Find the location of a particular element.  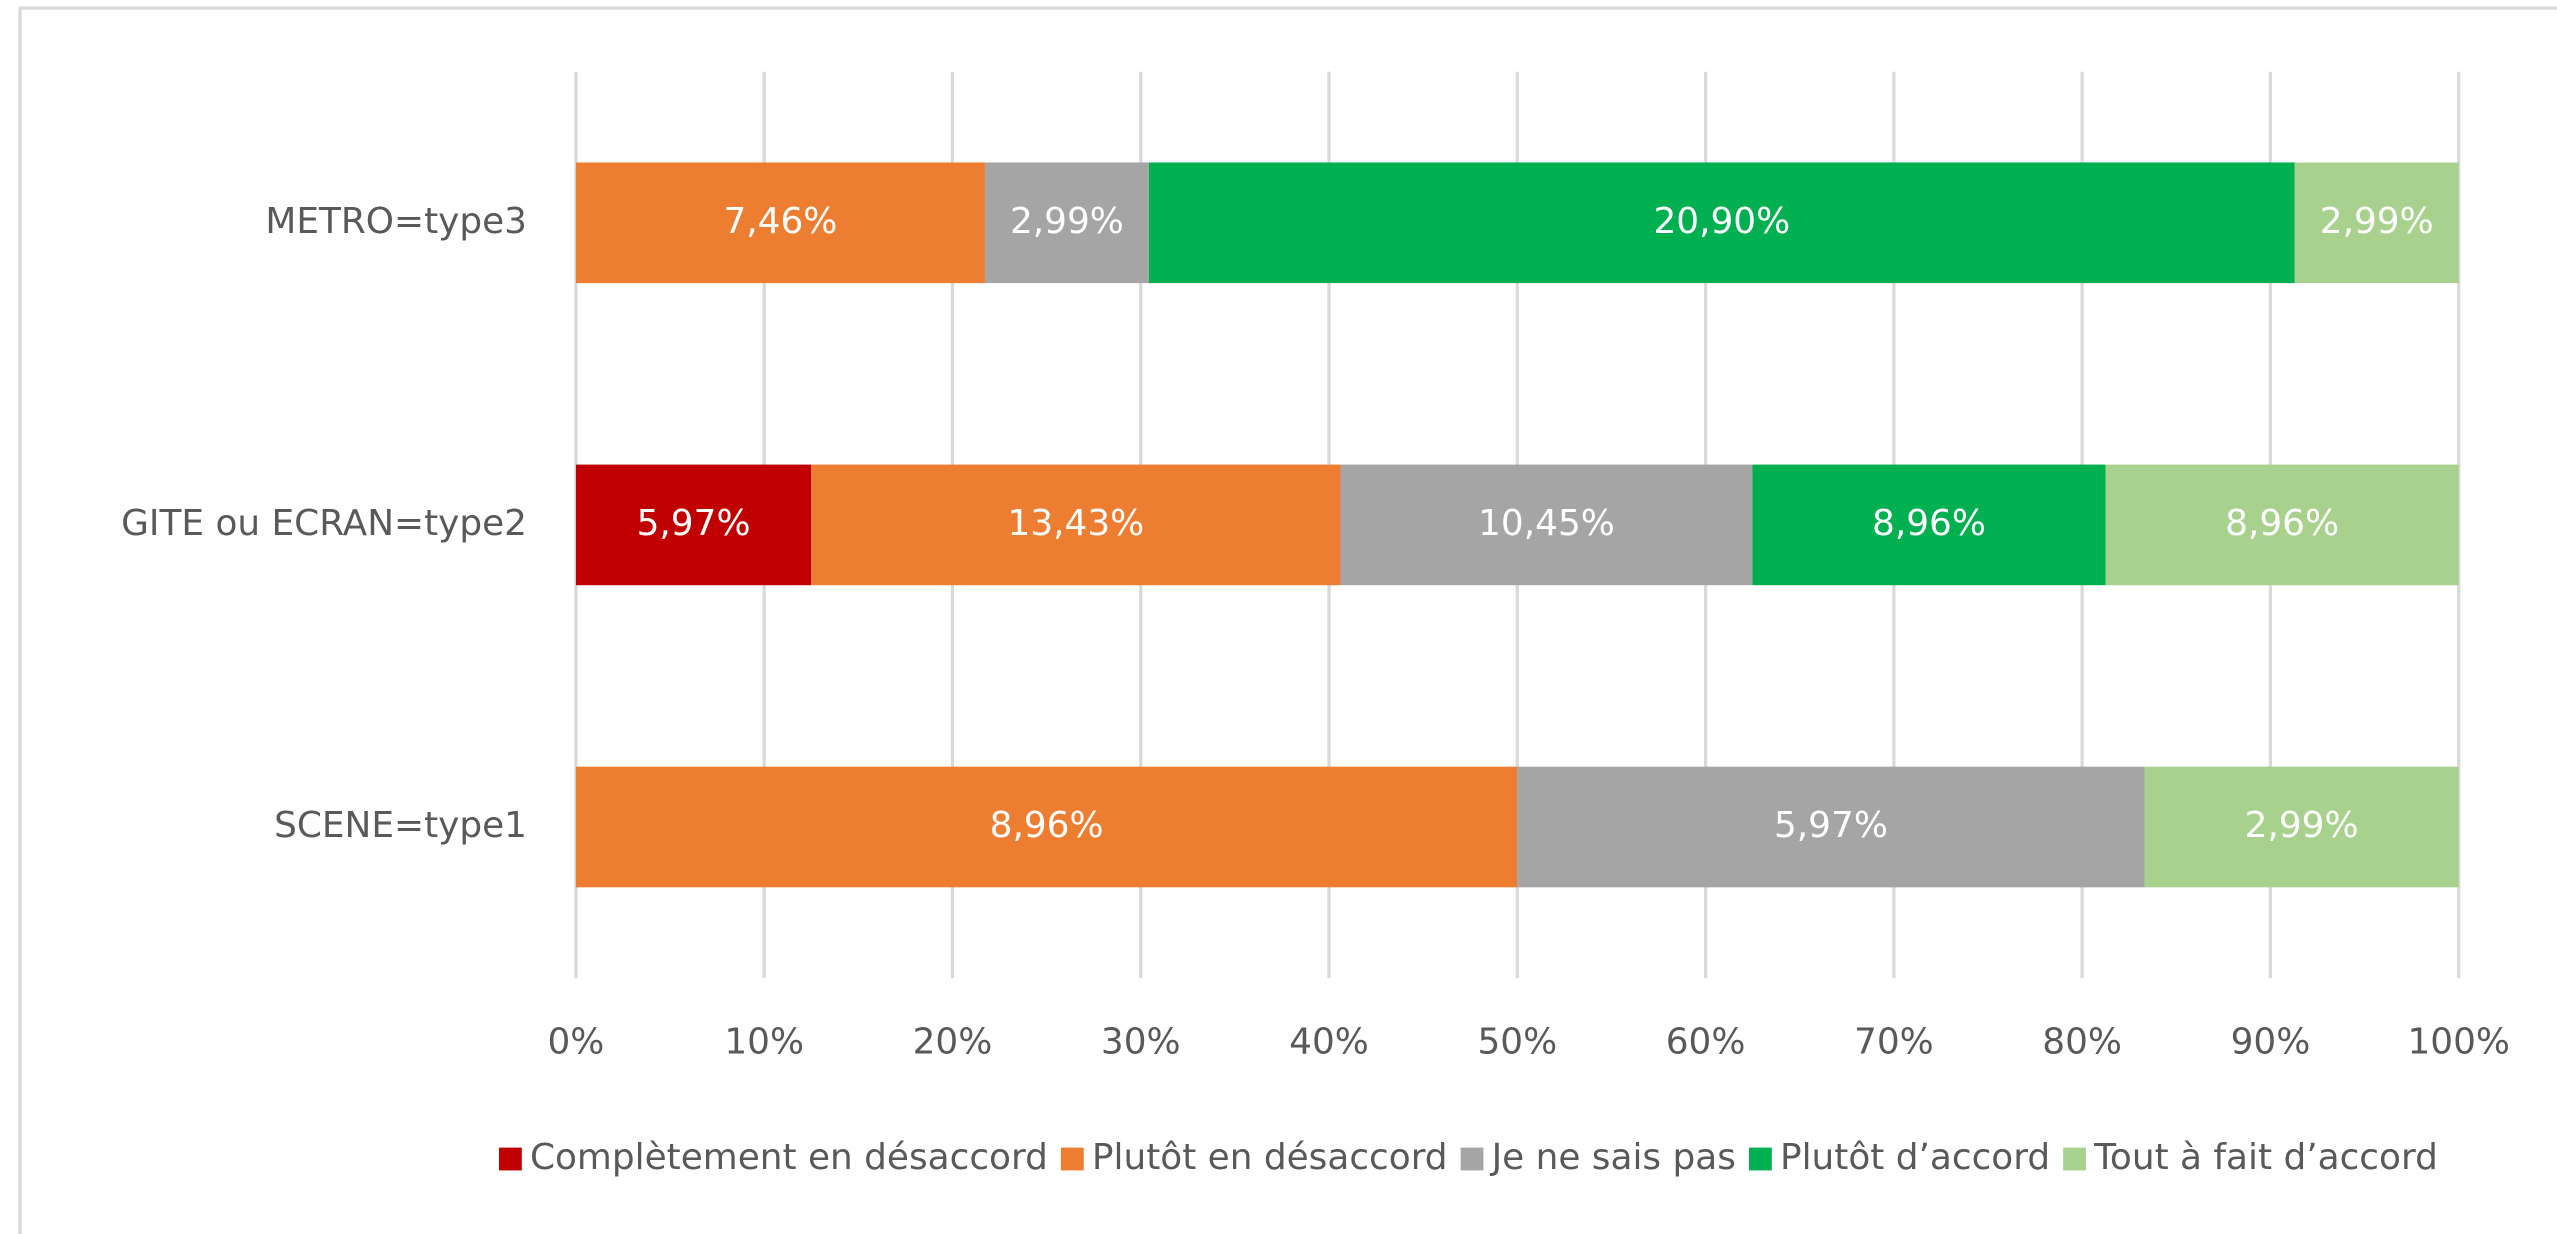

x-tick-label: 10% is located at coordinates (764, 1041).